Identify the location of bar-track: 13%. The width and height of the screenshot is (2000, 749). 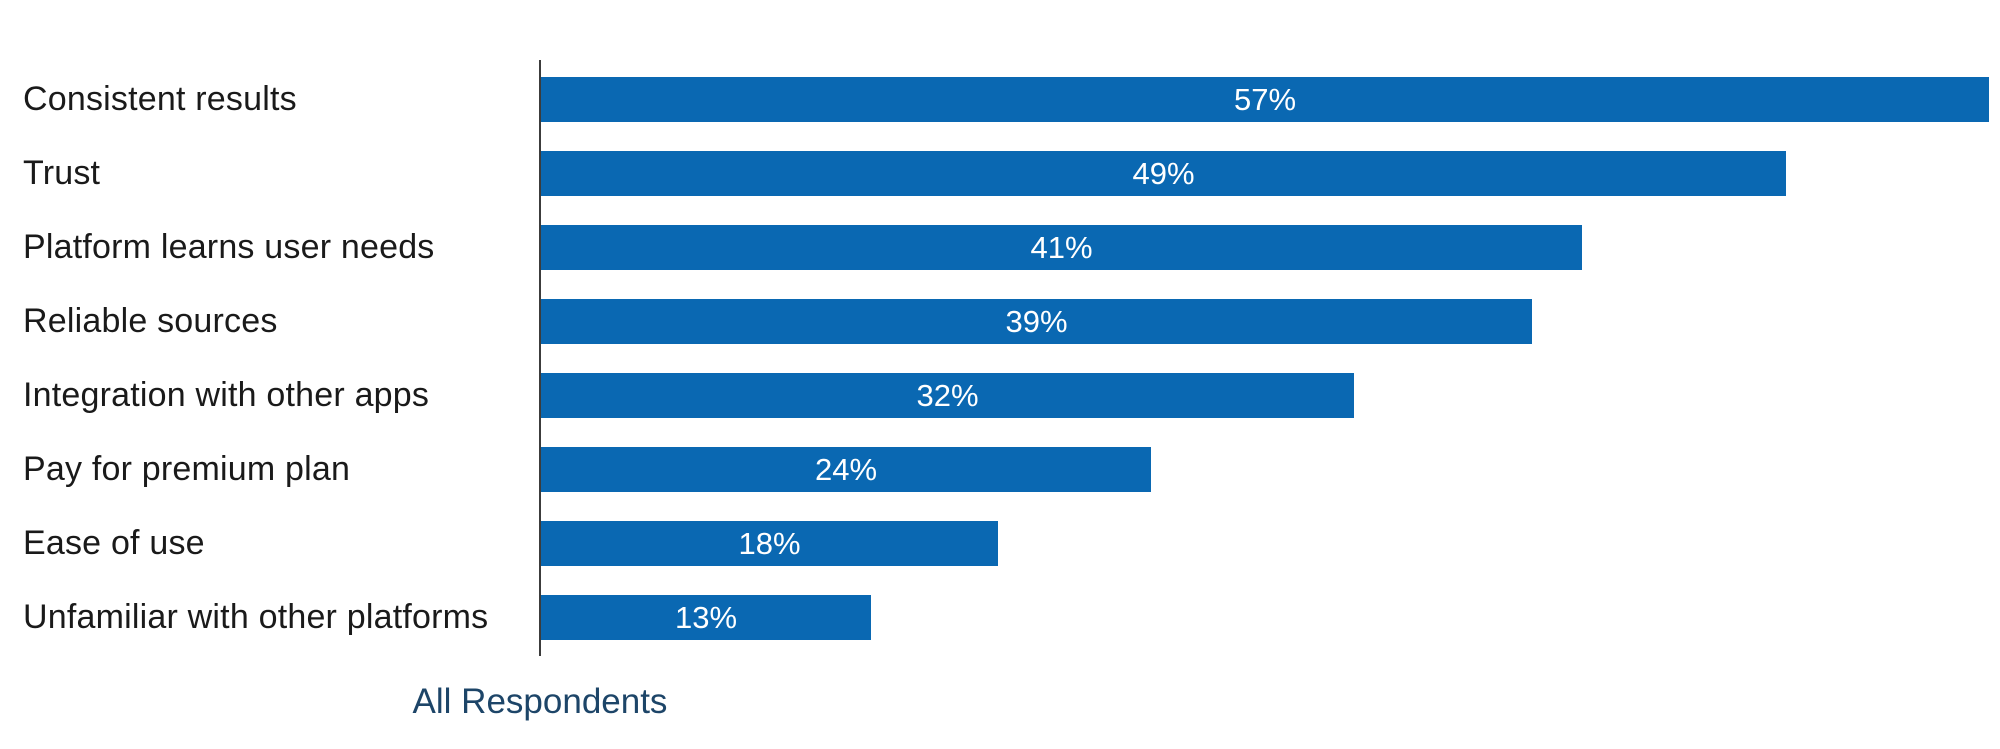
(1270, 617).